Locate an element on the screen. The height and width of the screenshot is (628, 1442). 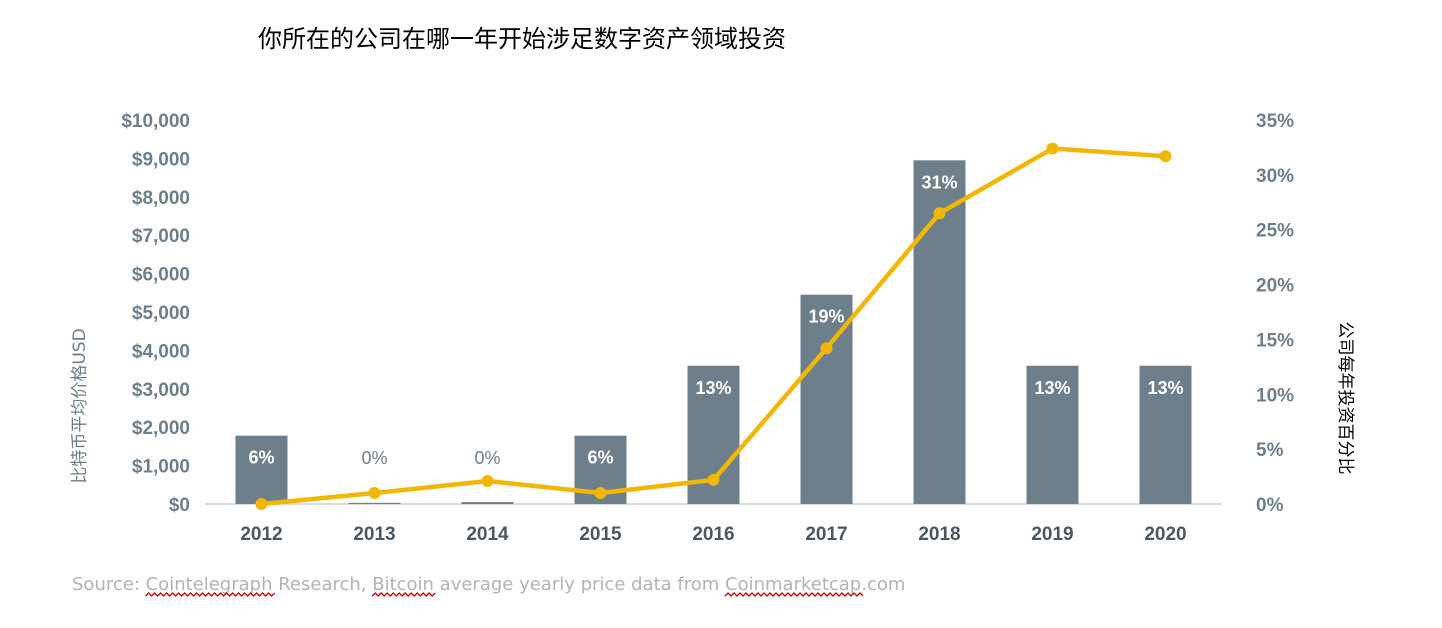
chart-title: 你所在的公司在哪一年开始涉足数字资产领域投资 is located at coordinates (522, 39).